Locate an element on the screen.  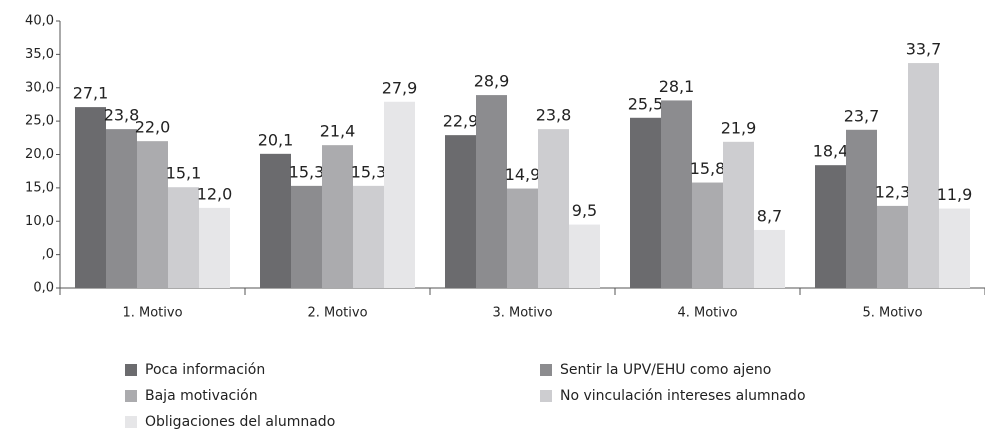
legend-label: No vinculación intereses alumnado is located at coordinates (683, 396).